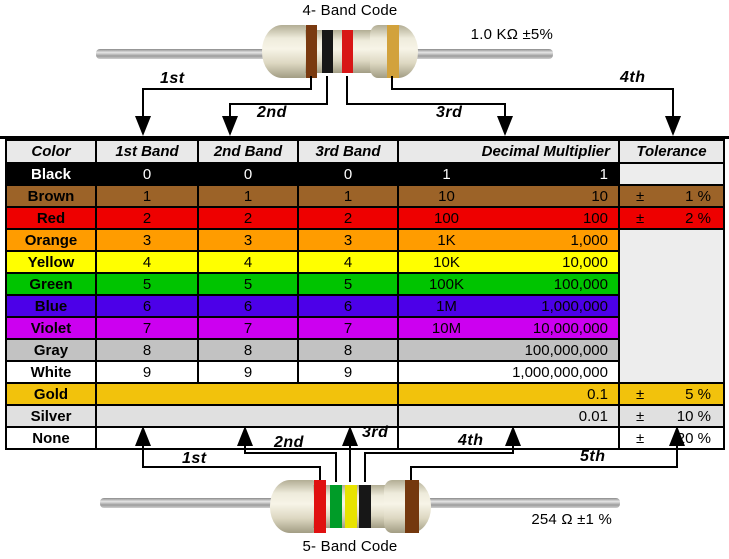 The width and height of the screenshot is (729, 559). Describe the element at coordinates (348, 372) in the screenshot. I see `band3-cell: 9` at that location.